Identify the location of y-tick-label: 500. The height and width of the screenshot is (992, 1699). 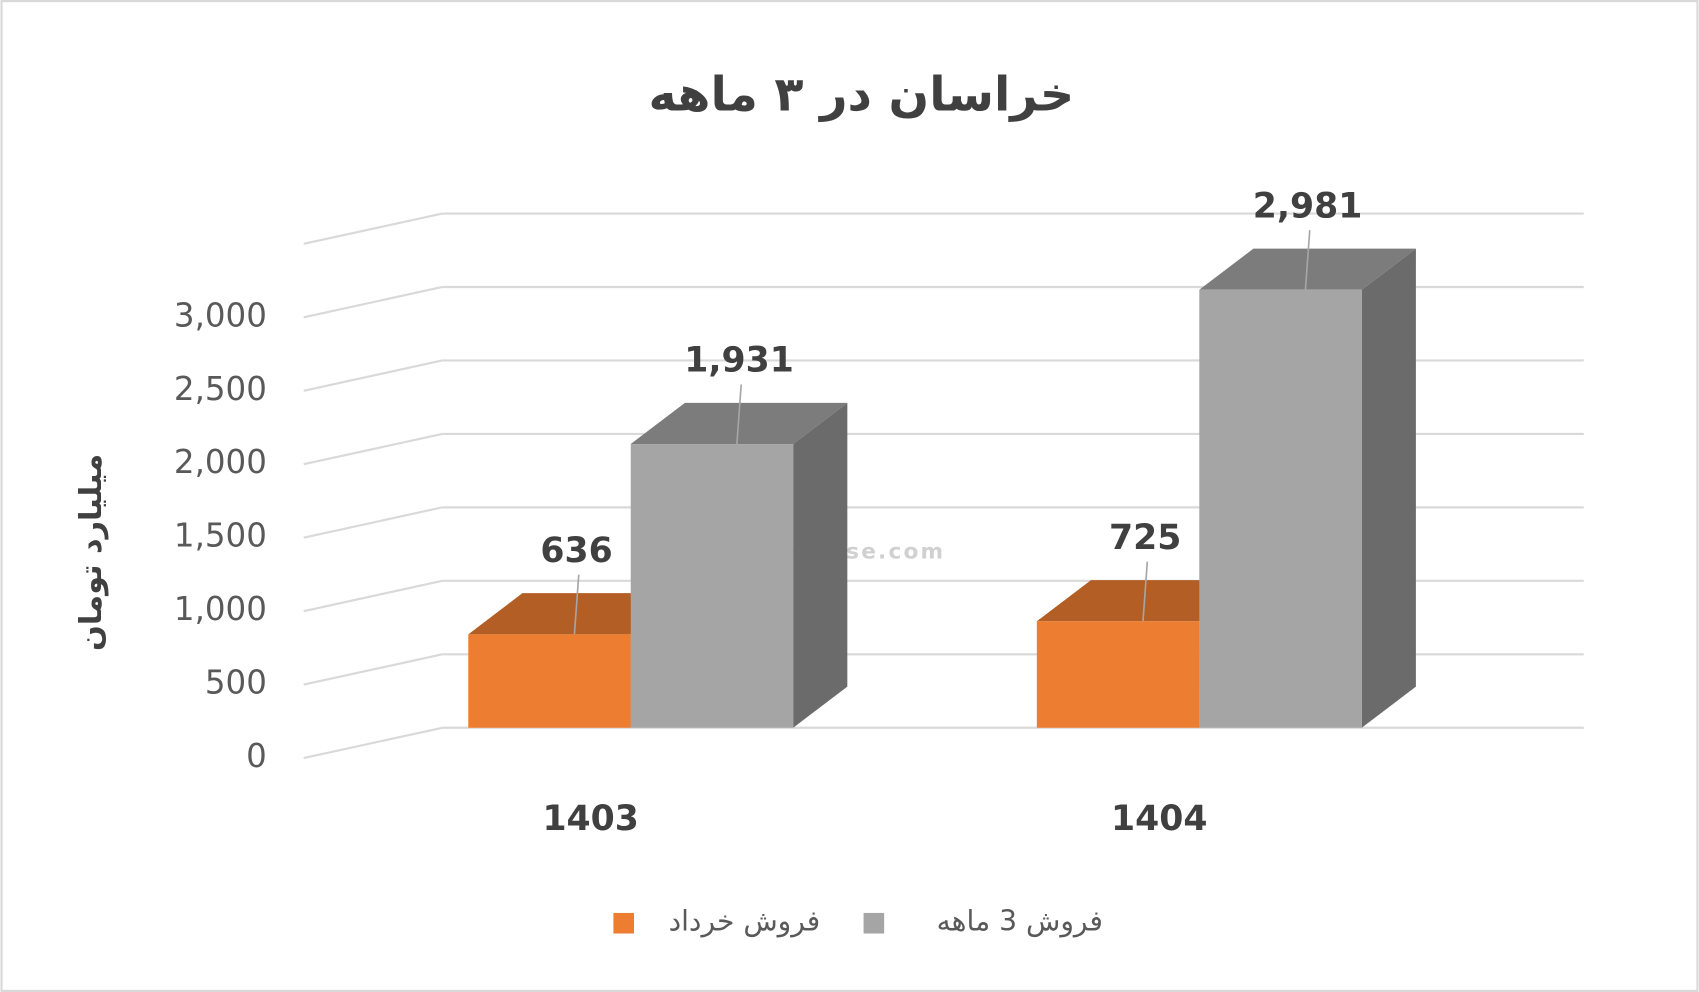
(236, 683).